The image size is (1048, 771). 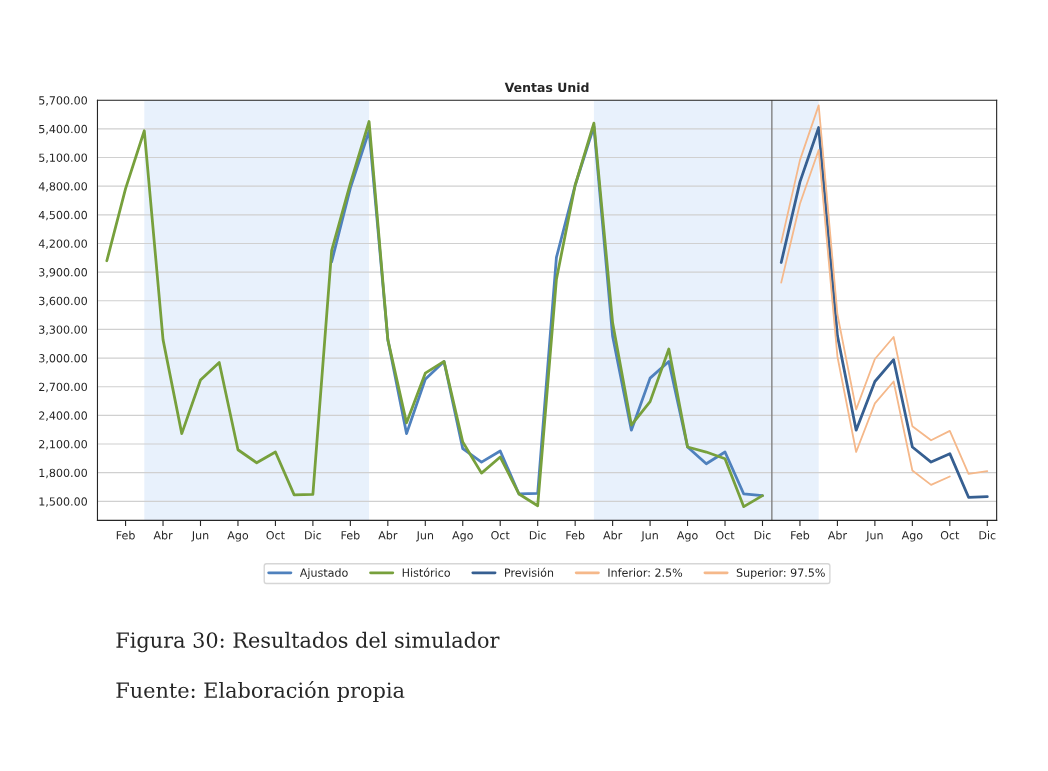 What do you see at coordinates (63, 301) in the screenshot?
I see `y-tick-label: 3,600.00` at bounding box center [63, 301].